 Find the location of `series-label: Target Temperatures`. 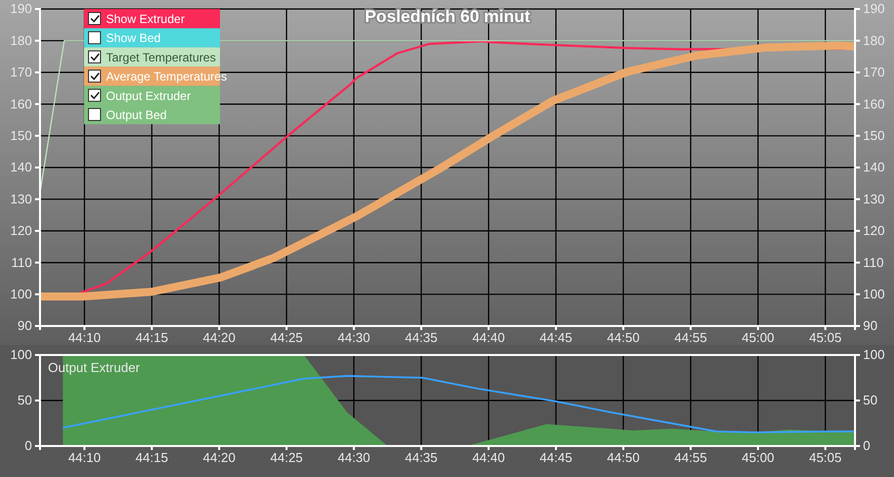

series-label: Target Temperatures is located at coordinates (161, 57).